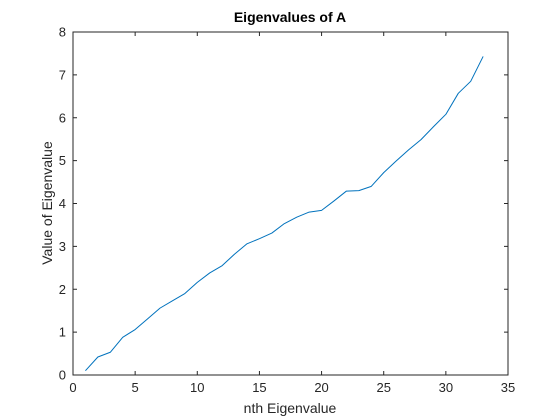  I want to click on chart-title: Eigenvalues of A, so click(290, 17).